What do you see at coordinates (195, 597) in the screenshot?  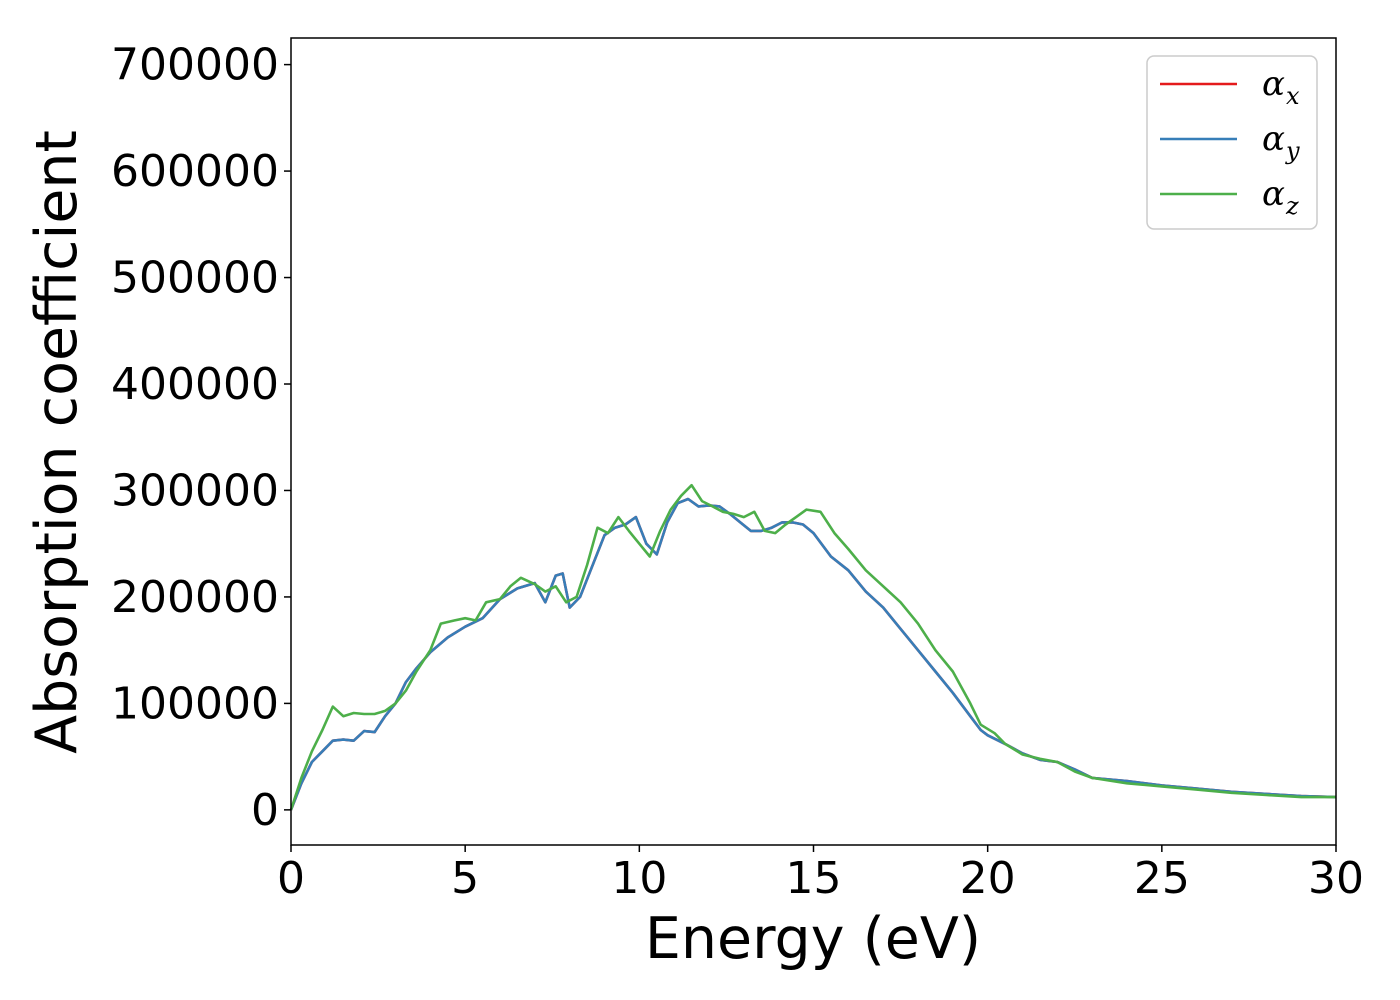 I see `y-tick-label: 200000` at bounding box center [195, 597].